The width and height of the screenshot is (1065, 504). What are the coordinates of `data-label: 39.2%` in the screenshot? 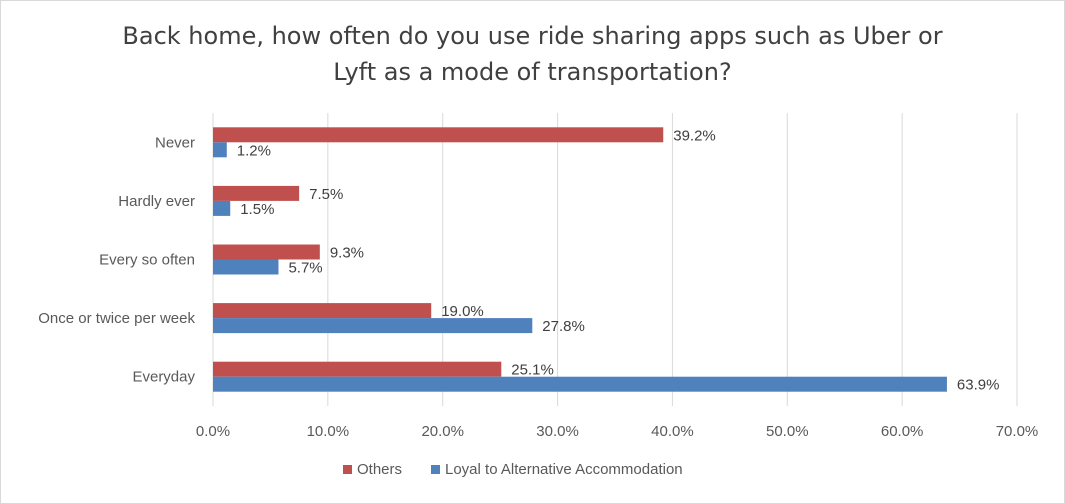 It's located at (694, 135).